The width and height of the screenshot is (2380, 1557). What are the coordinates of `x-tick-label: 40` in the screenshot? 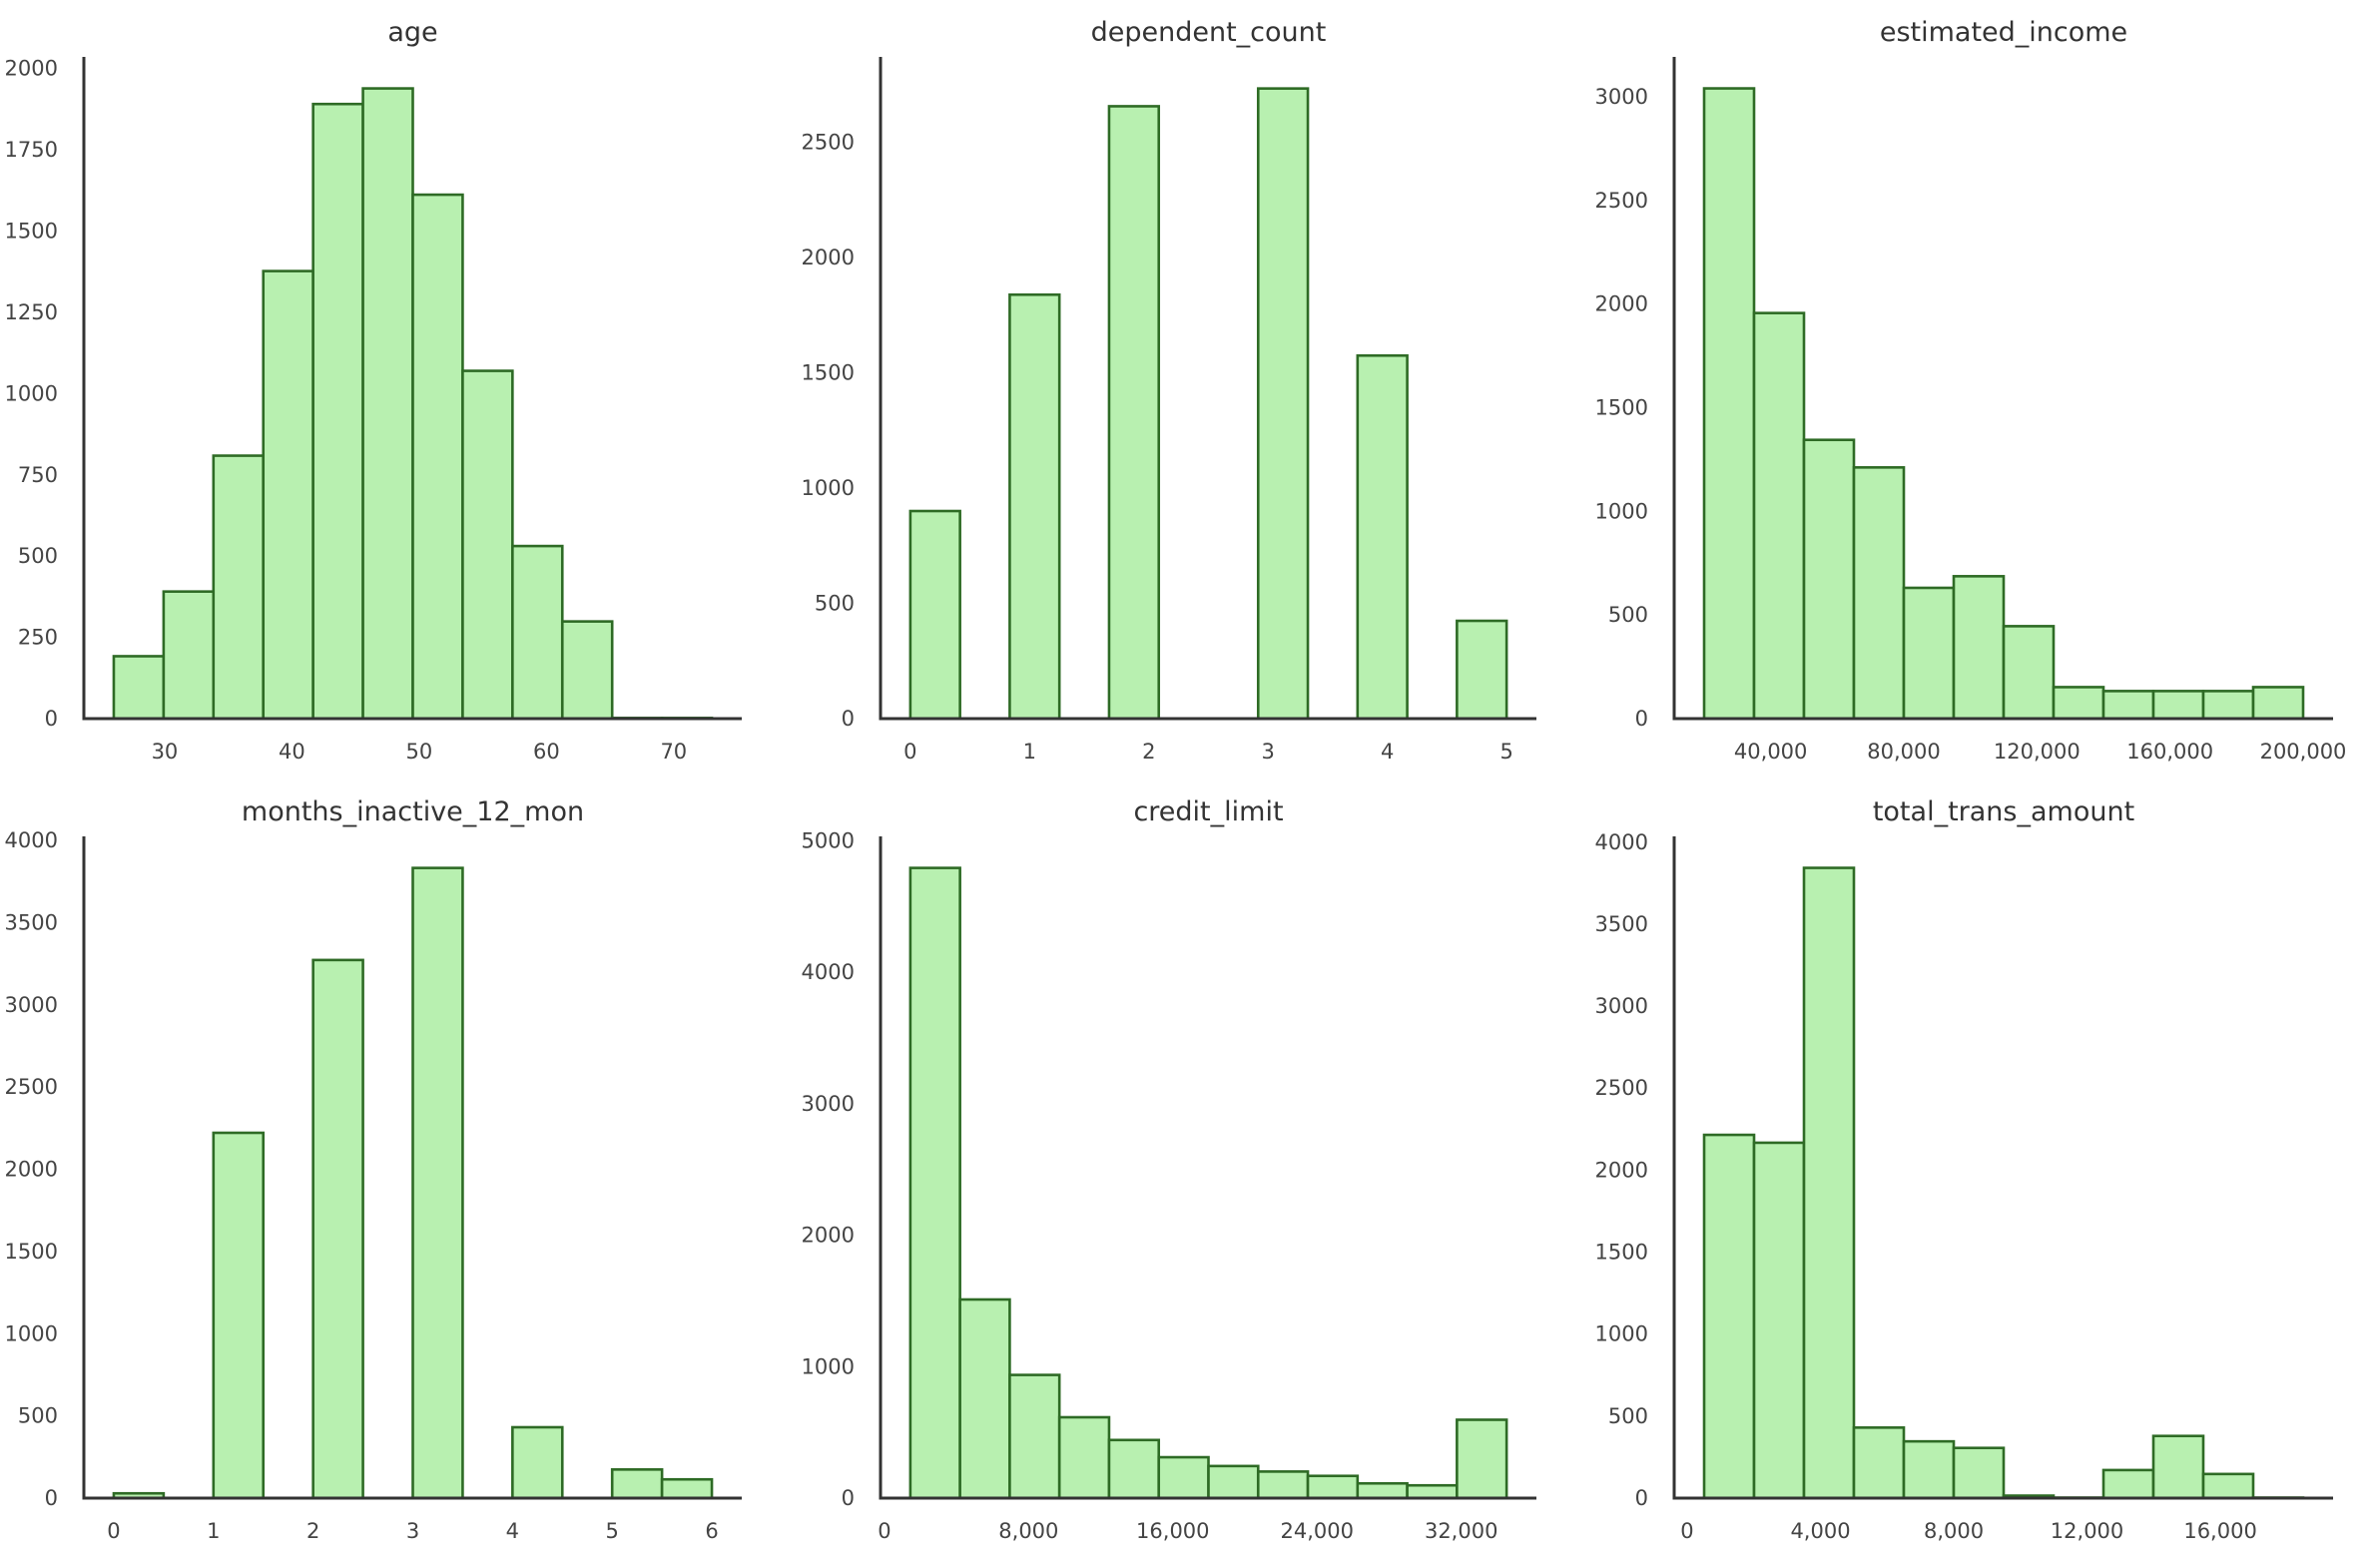 It's located at (292, 752).